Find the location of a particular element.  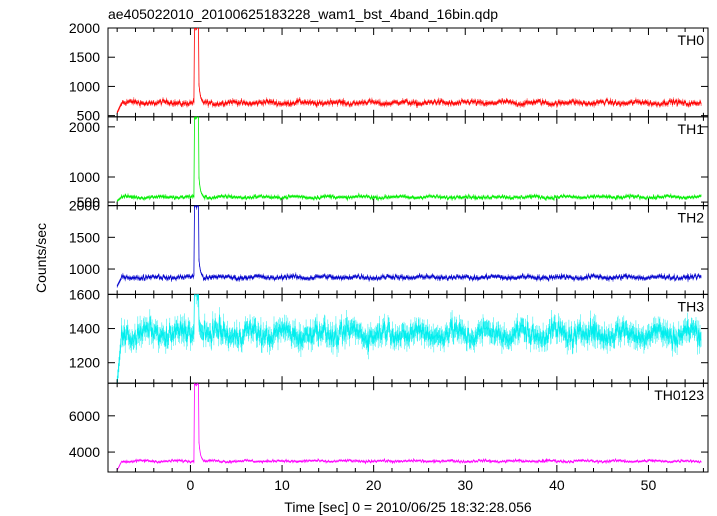

panel-label: TH2 is located at coordinates (691, 218).